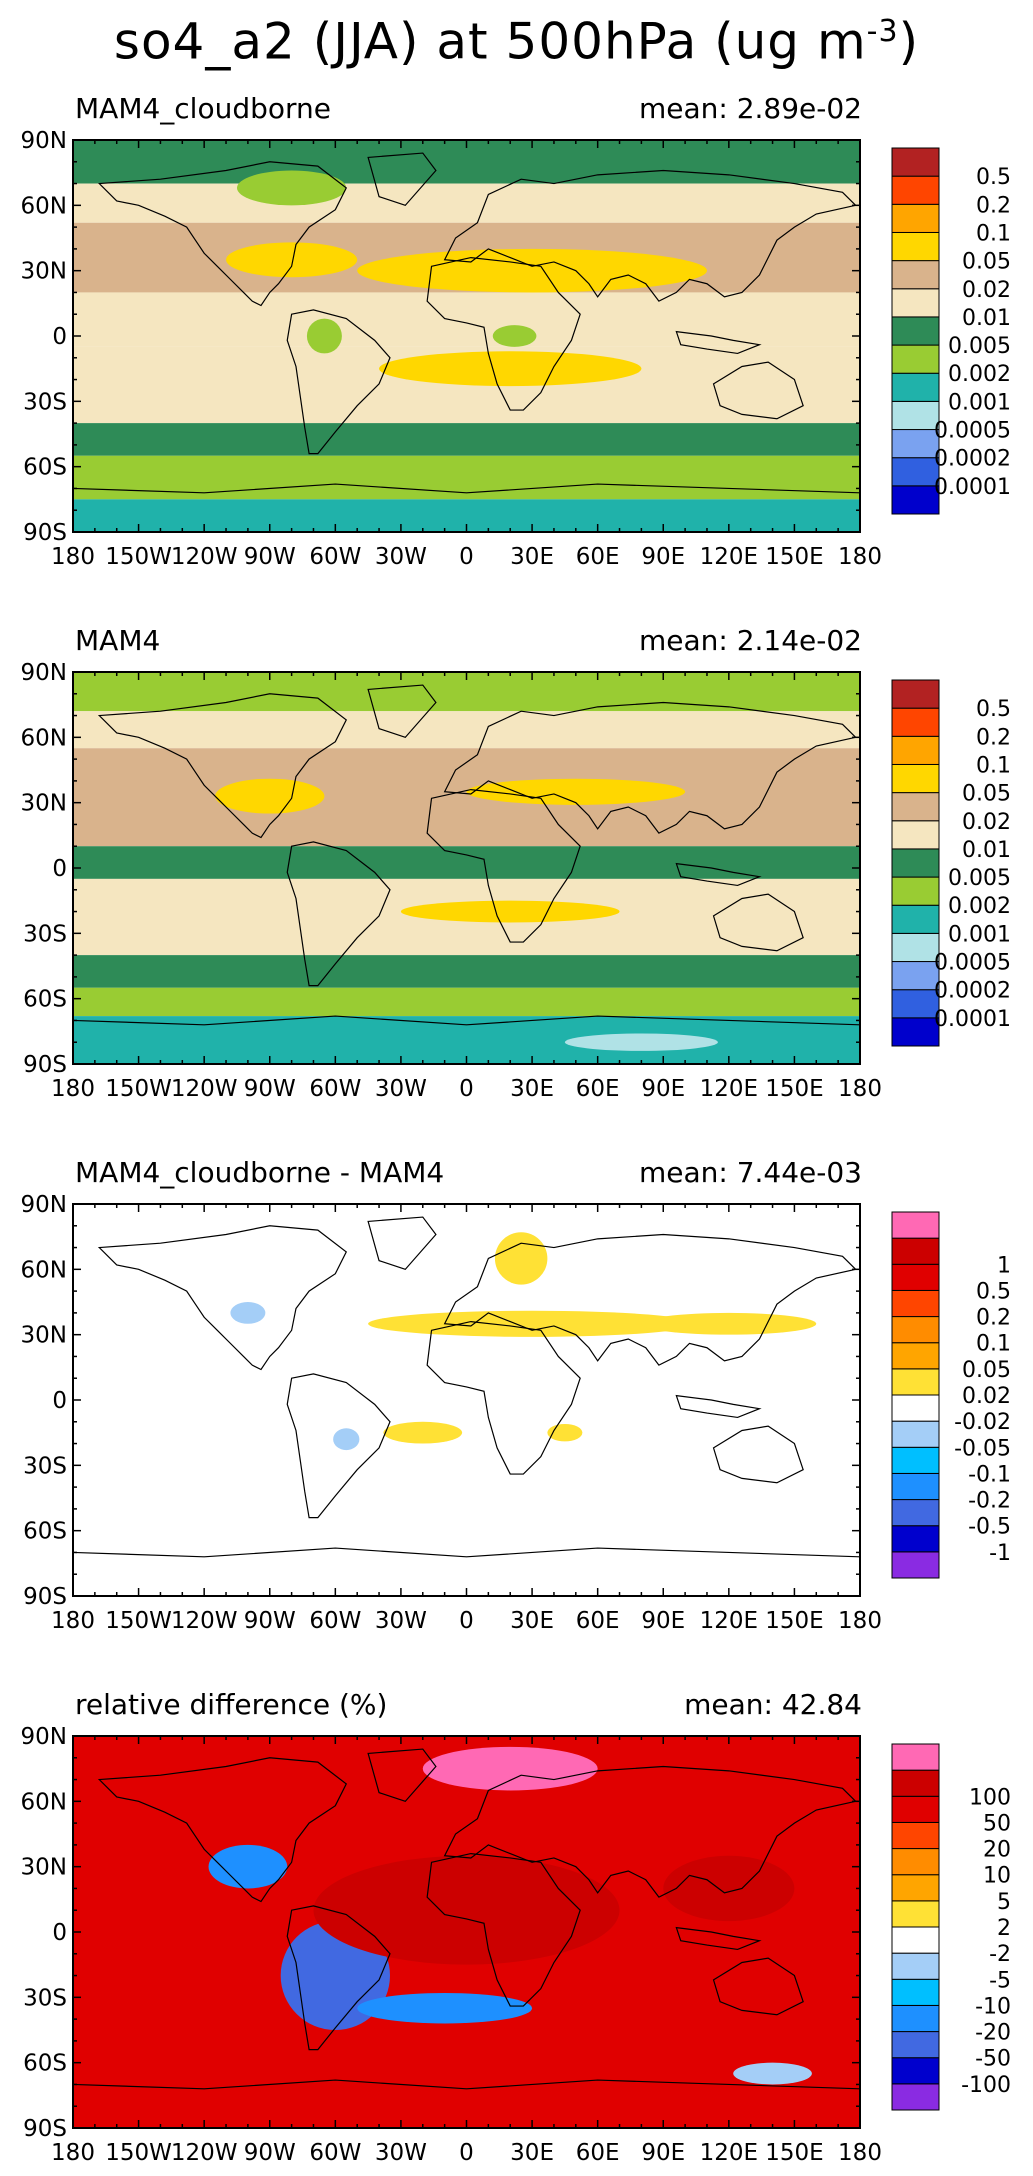  I want to click on x-tick-label: 30W, so click(401, 557).